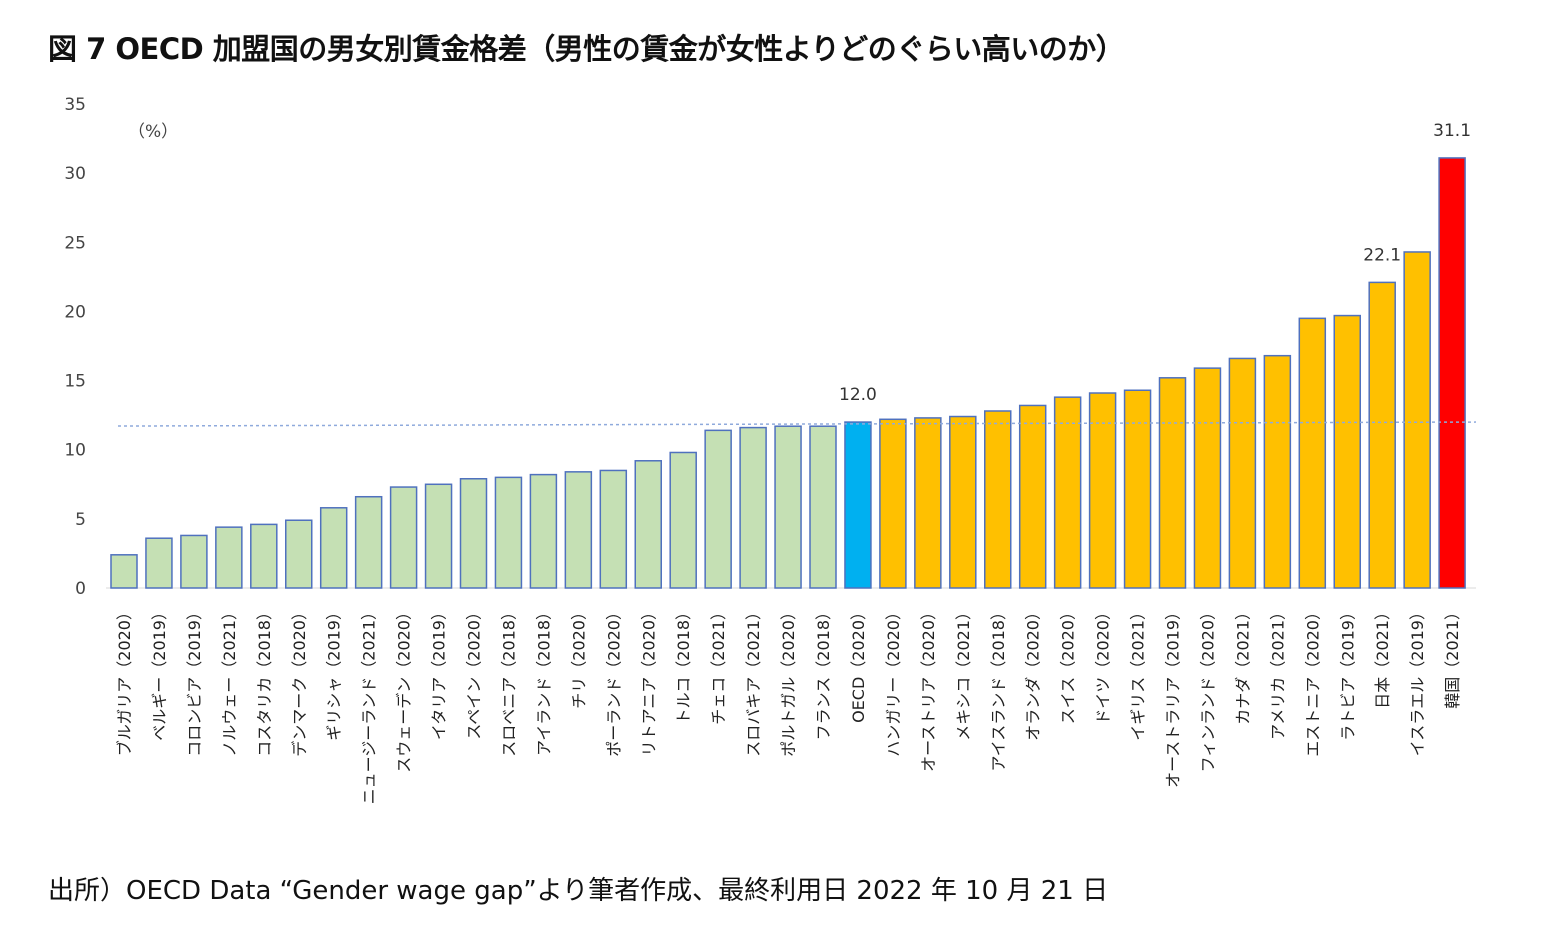 Image resolution: width=1543 pixels, height=940 pixels. Describe the element at coordinates (1347, 672) in the screenshot. I see `x-tick-label: ラトビア（2019）` at that location.